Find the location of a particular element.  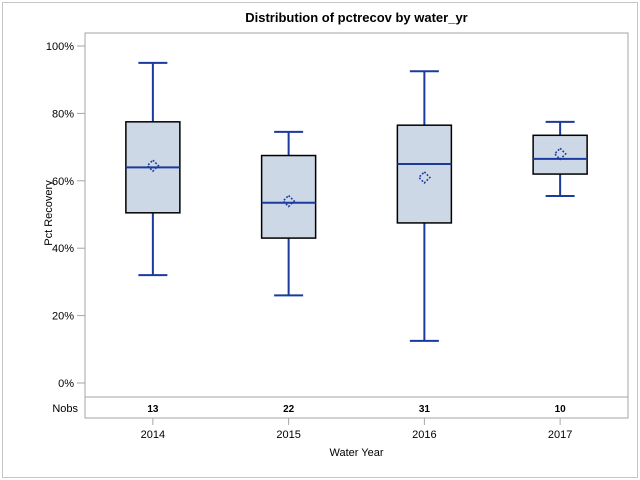

x-tick-label: 2015 is located at coordinates (288, 435).